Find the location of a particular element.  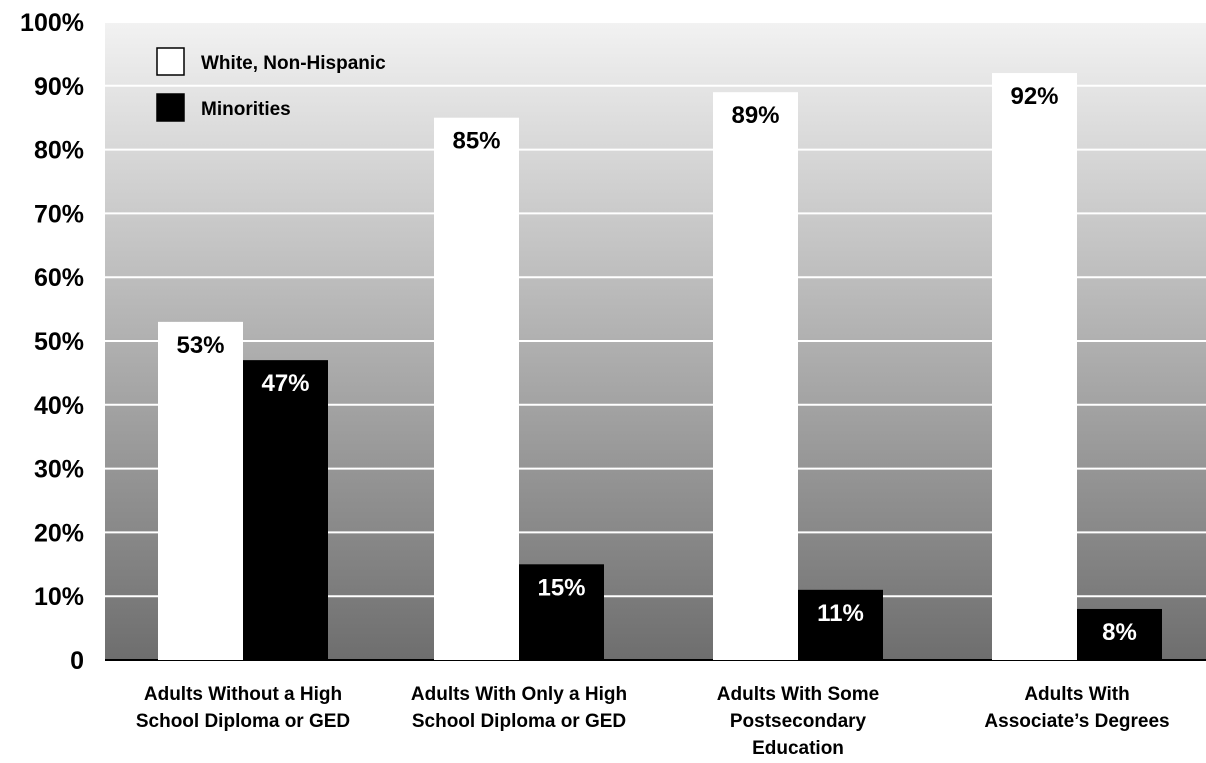

x-category-label-line: Postsecondary is located at coordinates (798, 721).